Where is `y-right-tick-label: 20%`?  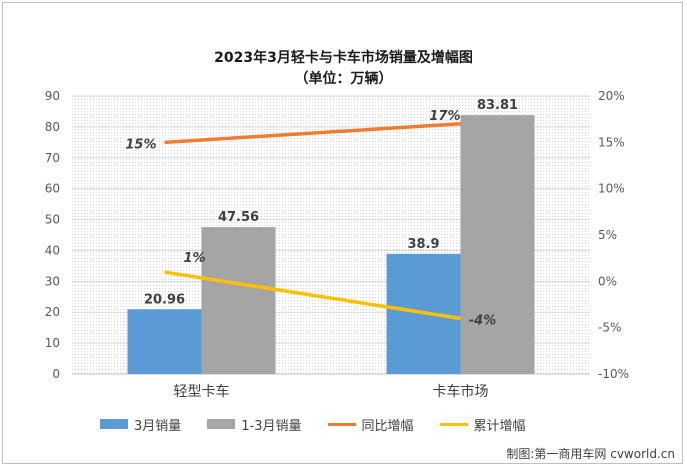
y-right-tick-label: 20% is located at coordinates (611, 96).